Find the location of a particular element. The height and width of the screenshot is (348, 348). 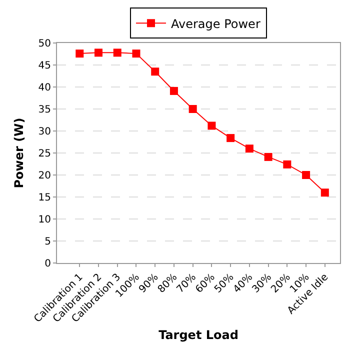

y-tick-label: 35 is located at coordinates (44, 110).